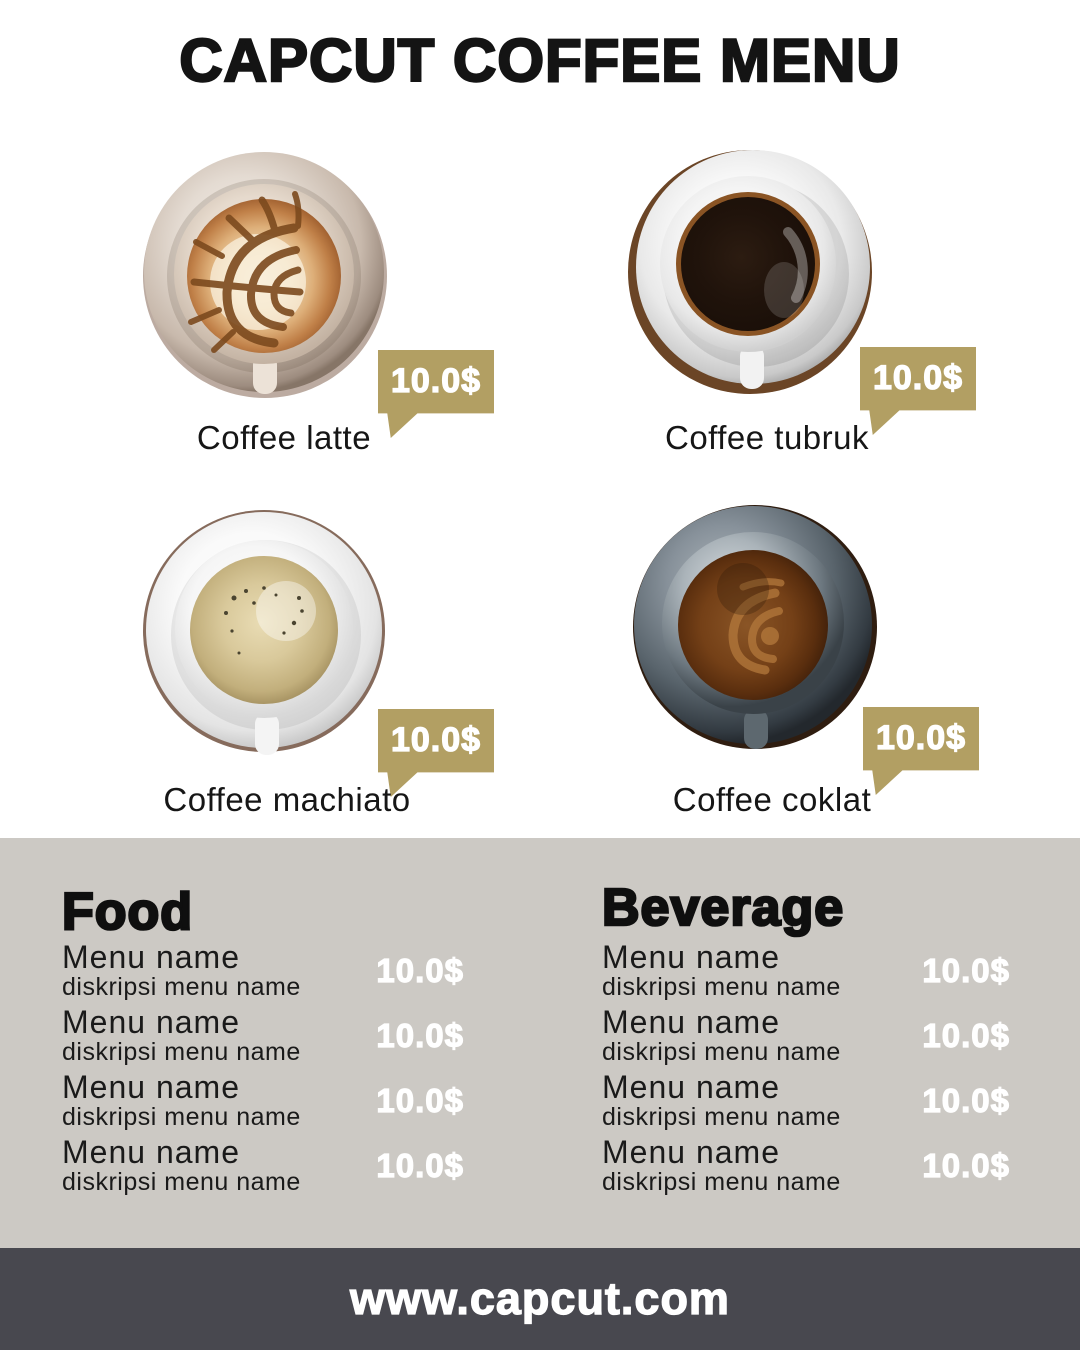 The width and height of the screenshot is (1080, 1350). Describe the element at coordinates (284, 437) in the screenshot. I see `product-label-latte: Coffee latte` at that location.